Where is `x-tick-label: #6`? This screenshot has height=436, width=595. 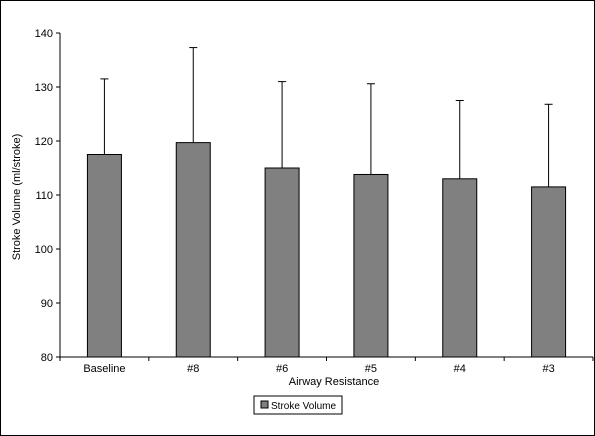 x-tick-label: #6 is located at coordinates (282, 369).